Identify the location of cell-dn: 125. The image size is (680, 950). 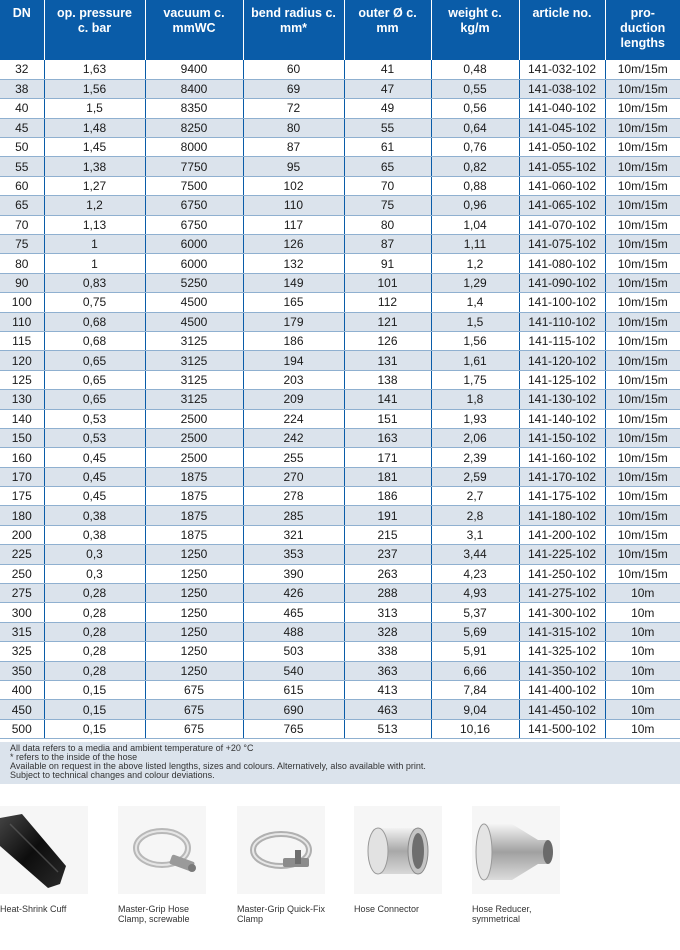
(22, 380).